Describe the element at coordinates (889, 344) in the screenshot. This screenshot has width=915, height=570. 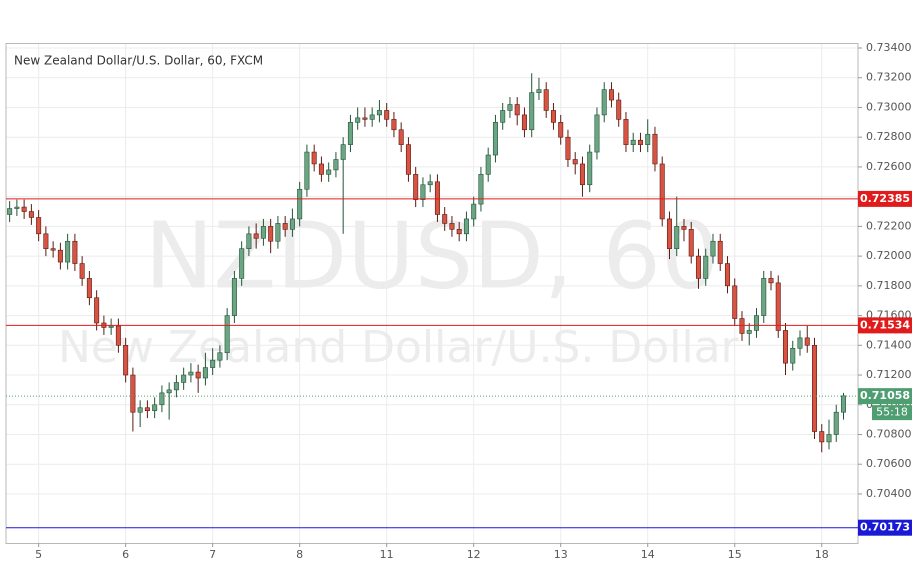
I see `y-tick-label: 0.71400` at that location.